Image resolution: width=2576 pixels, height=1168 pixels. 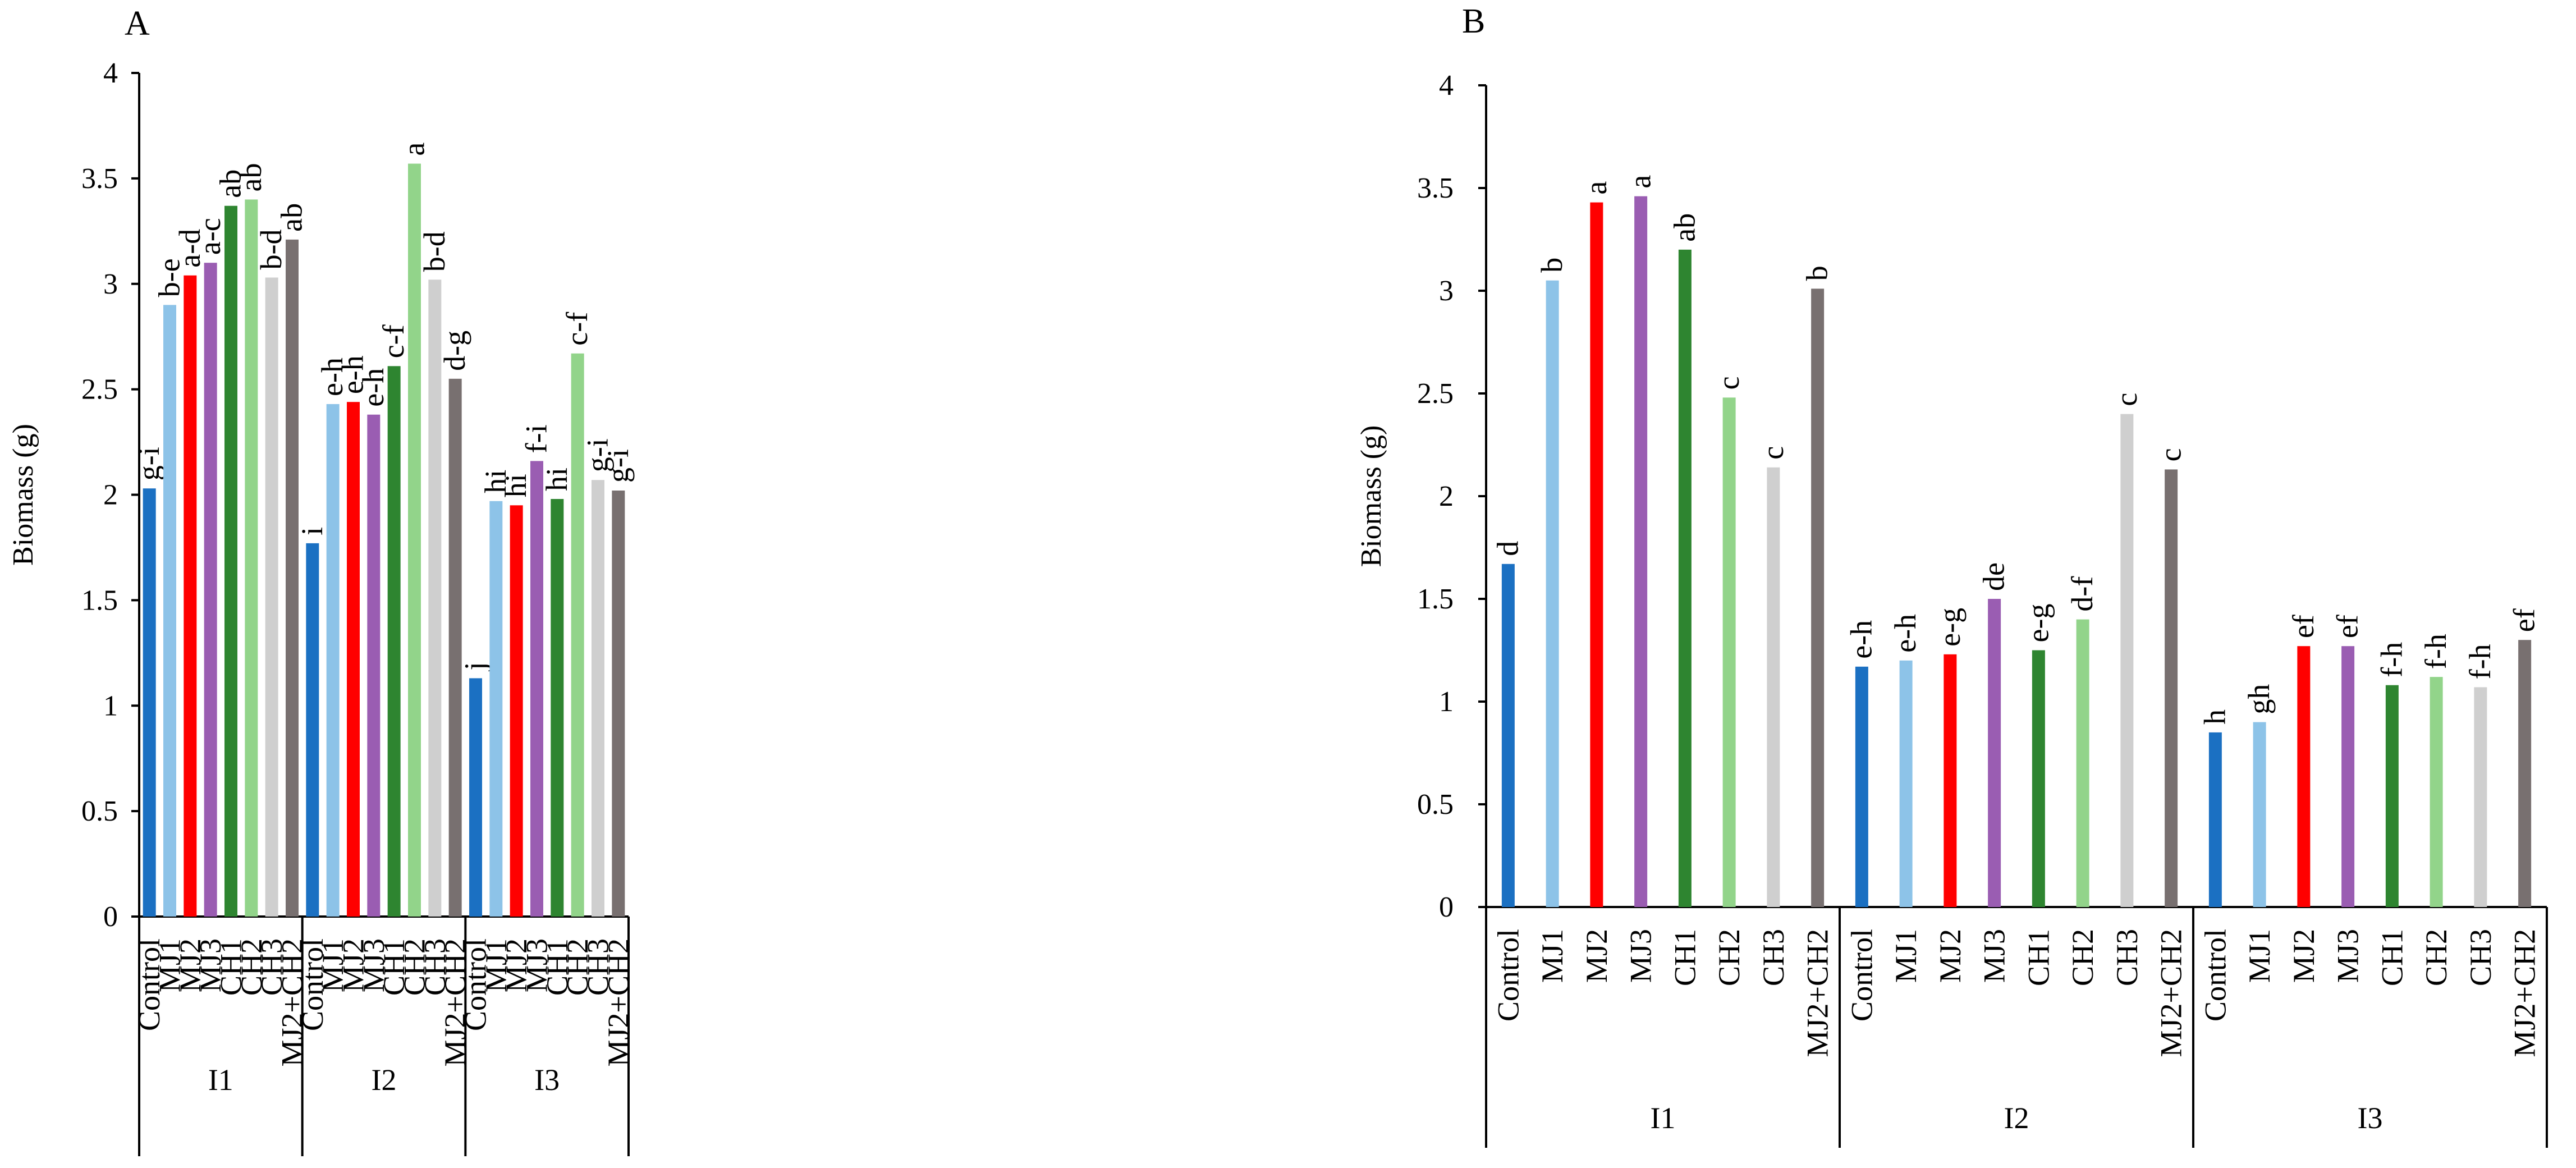 What do you see at coordinates (312, 531) in the screenshot?
I see `significance-letter: i` at bounding box center [312, 531].